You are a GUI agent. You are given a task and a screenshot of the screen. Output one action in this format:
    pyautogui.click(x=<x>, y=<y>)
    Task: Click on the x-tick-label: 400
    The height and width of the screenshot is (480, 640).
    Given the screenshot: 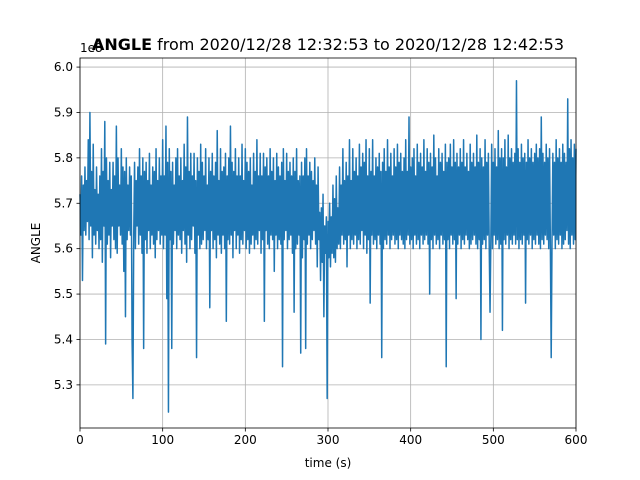 What is the action you would take?
    pyautogui.click(x=410, y=440)
    